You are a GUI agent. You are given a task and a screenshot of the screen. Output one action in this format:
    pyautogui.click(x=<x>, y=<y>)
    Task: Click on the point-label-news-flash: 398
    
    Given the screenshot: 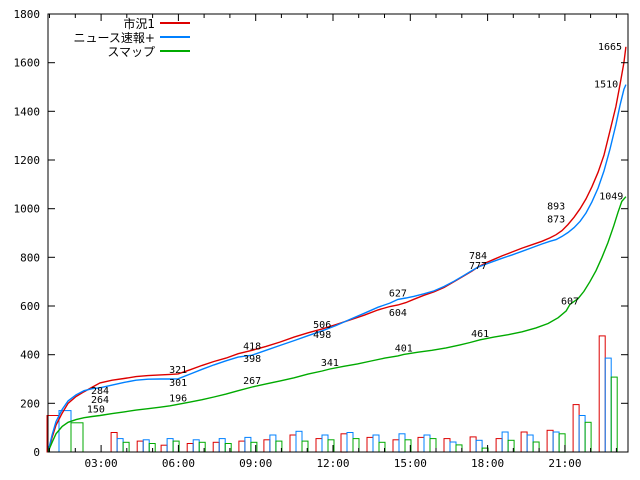 What is the action you would take?
    pyautogui.click(x=252, y=359)
    